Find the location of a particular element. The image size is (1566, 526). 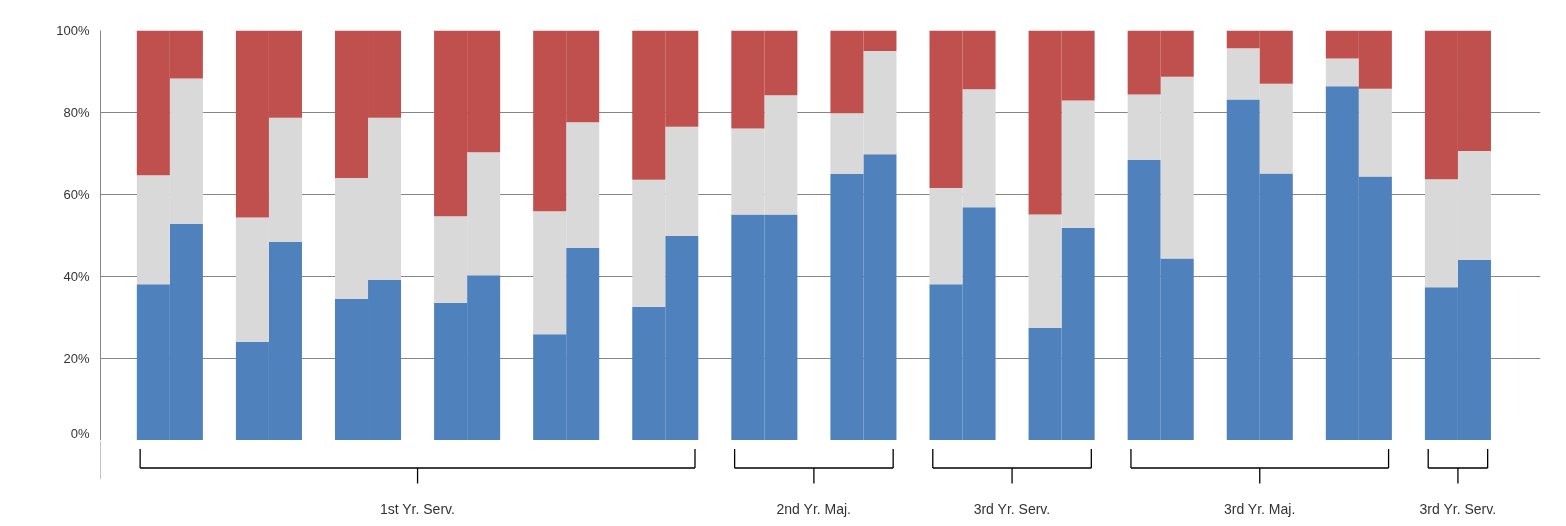

y-tick-label: 60% is located at coordinates (76, 194).